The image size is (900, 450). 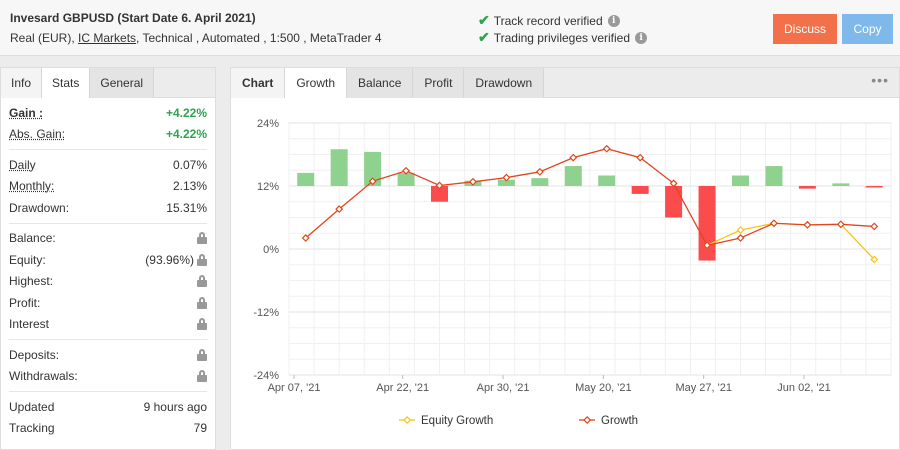 I want to click on equity-label: Equity:, so click(x=27, y=259).